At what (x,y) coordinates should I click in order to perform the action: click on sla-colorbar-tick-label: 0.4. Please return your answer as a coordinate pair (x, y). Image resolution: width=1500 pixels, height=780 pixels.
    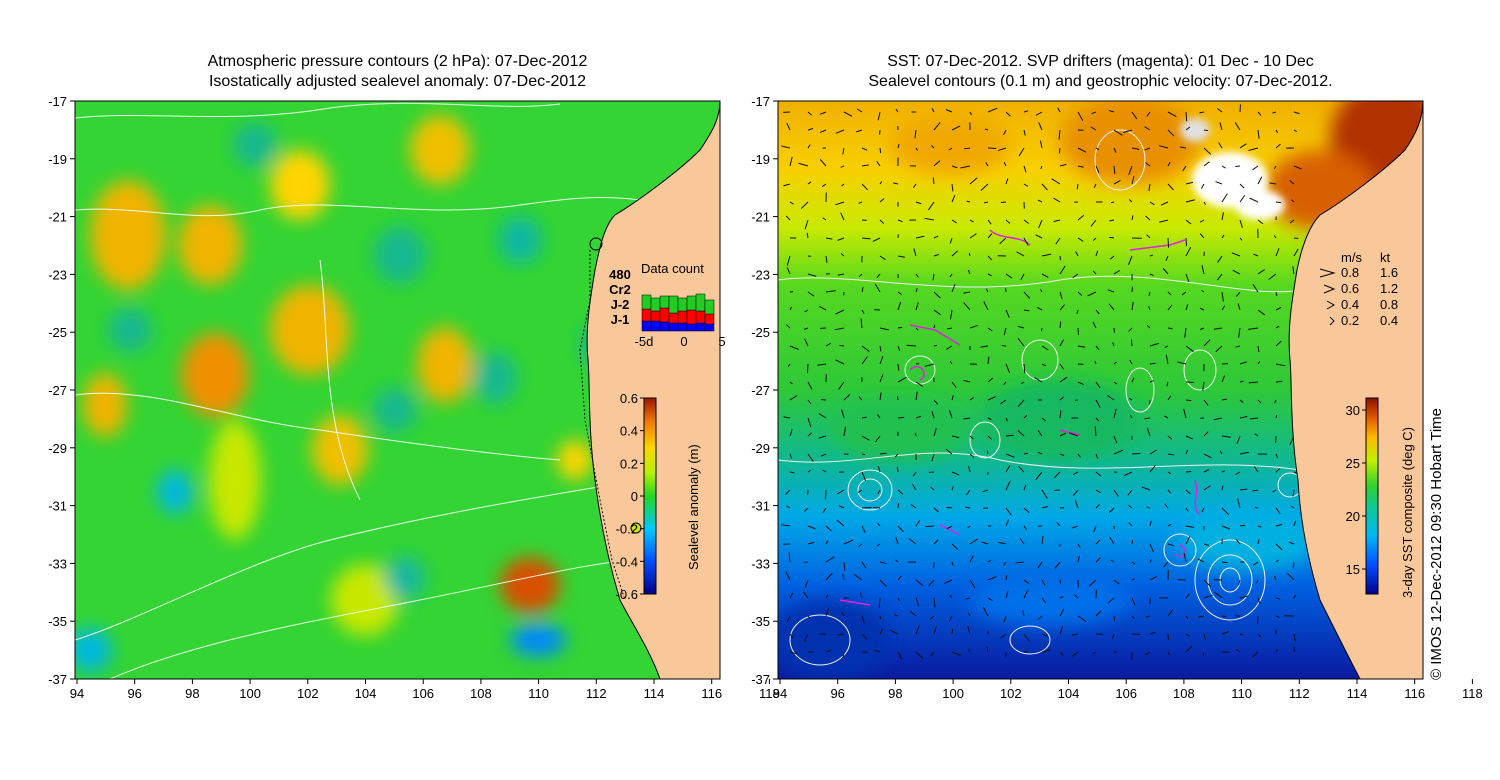
    Looking at the image, I should click on (629, 431).